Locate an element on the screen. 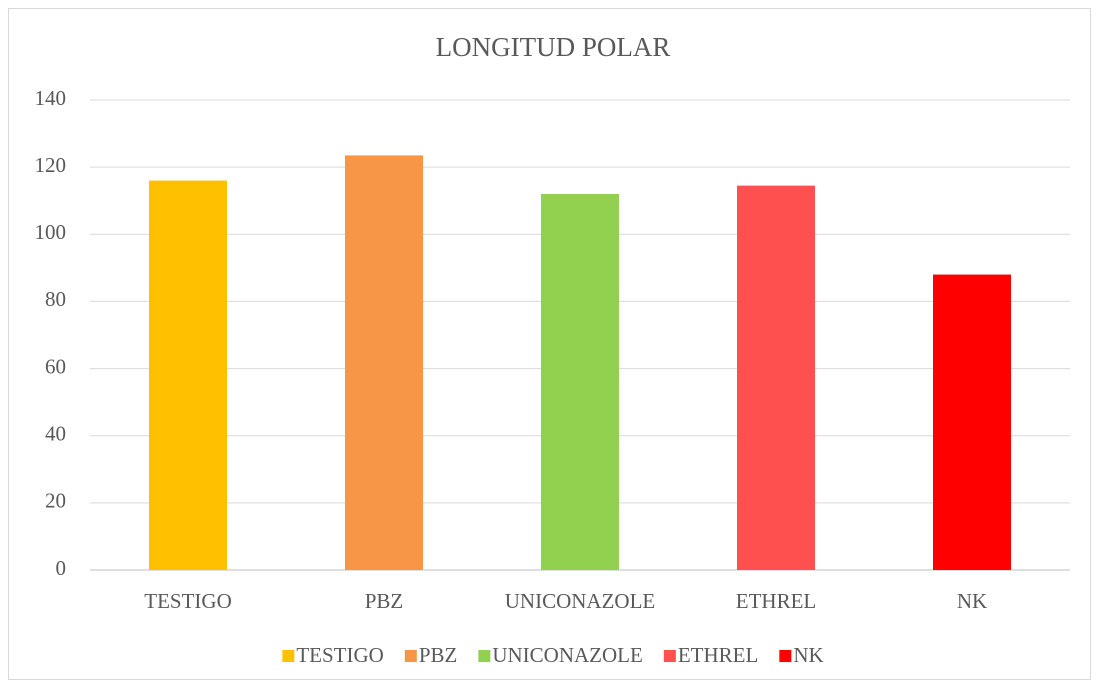  legend-label: PBZ is located at coordinates (438, 655).